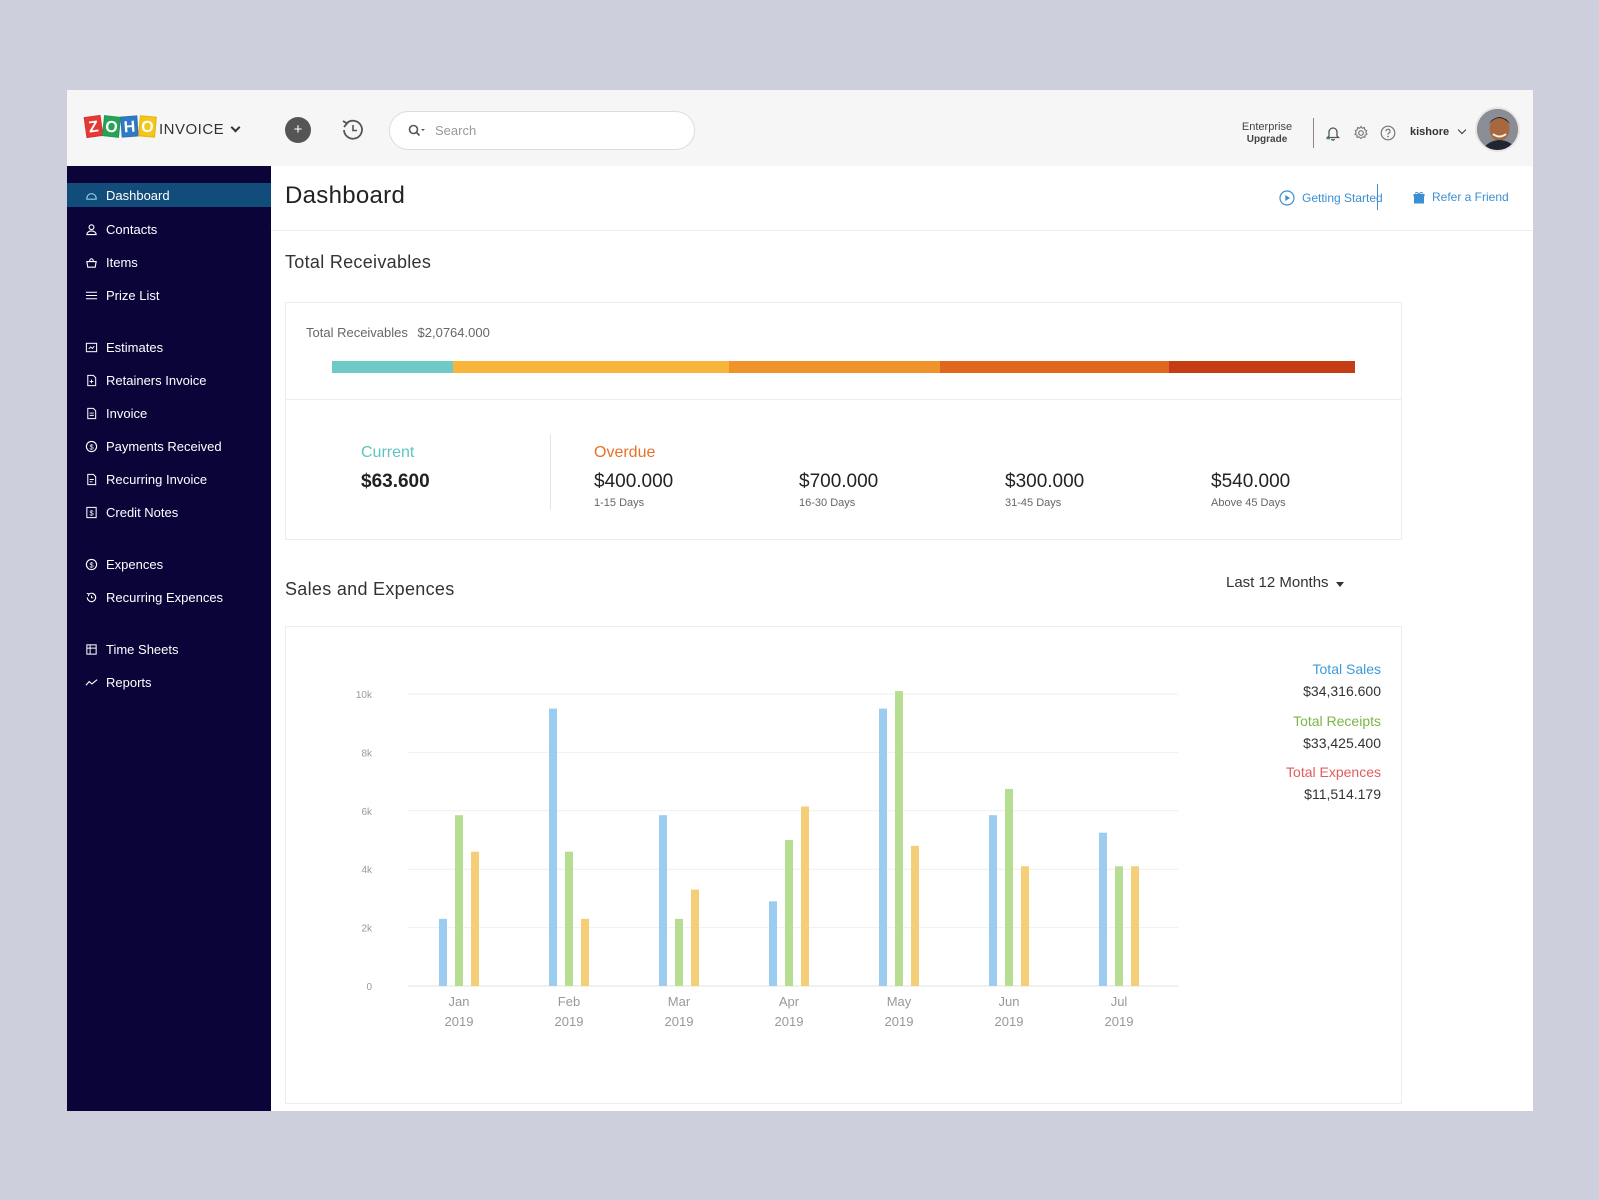 The image size is (1599, 1200). What do you see at coordinates (91, 413) in the screenshot?
I see `invoice-icon` at bounding box center [91, 413].